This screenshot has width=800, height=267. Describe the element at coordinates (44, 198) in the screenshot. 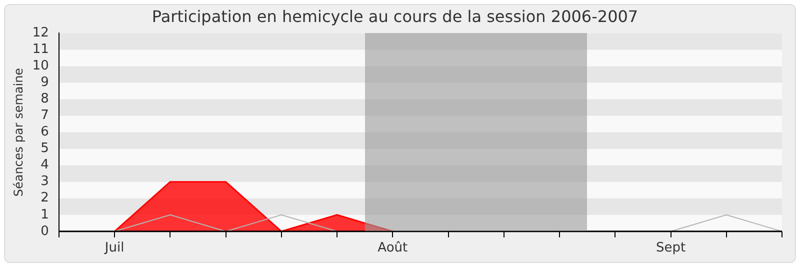

I see `y-tick-label: 2` at that location.